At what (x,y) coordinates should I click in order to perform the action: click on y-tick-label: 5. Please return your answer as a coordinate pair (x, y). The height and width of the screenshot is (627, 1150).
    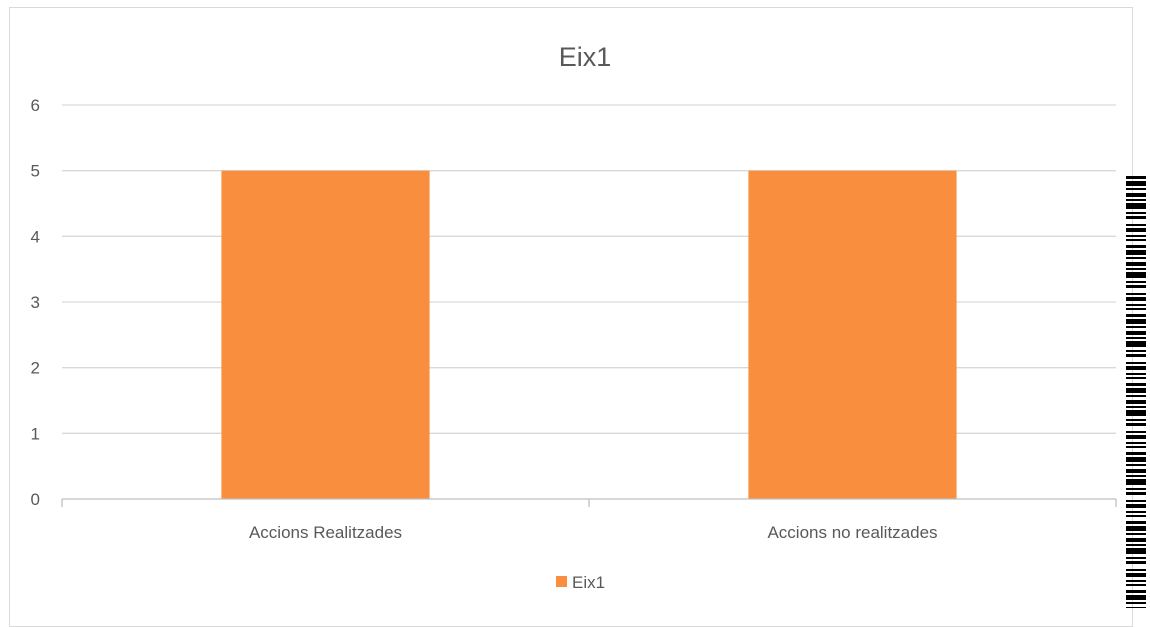
    Looking at the image, I should click on (35, 171).